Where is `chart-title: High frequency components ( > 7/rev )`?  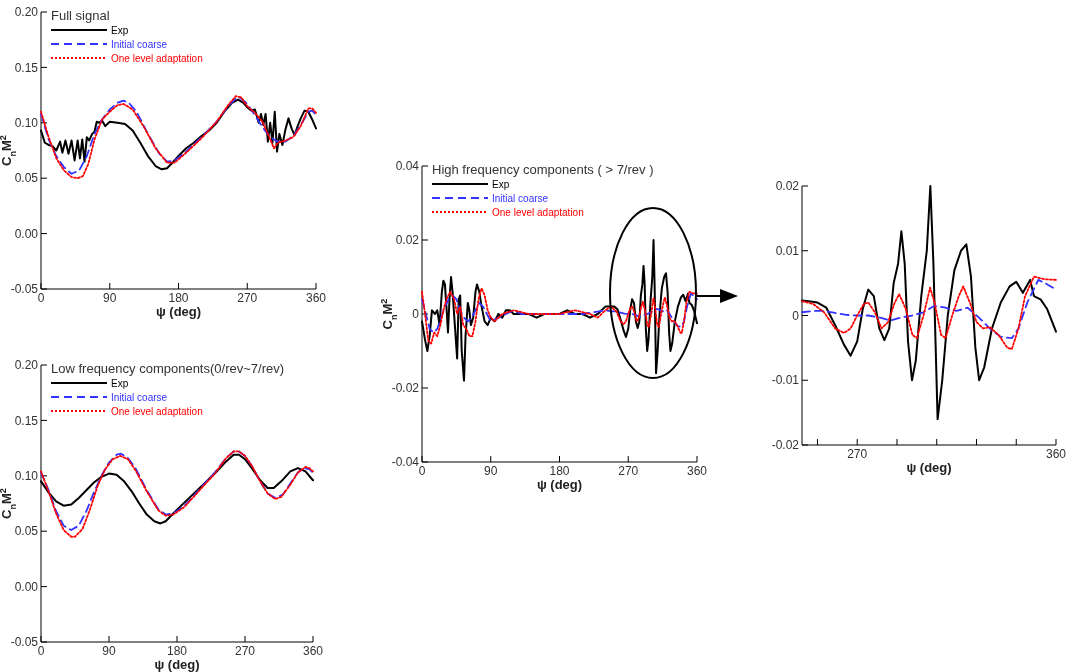 chart-title: High frequency components ( > 7/rev ) is located at coordinates (543, 169).